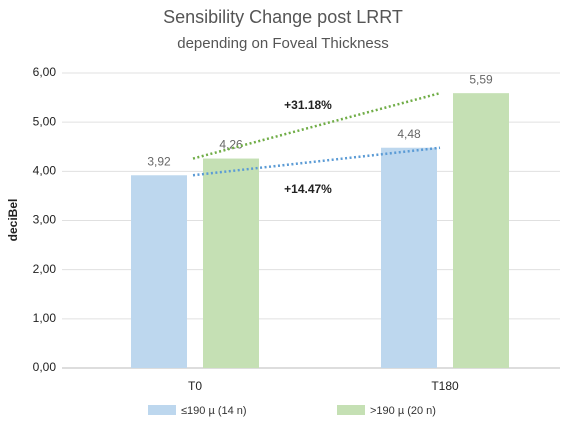  Describe the element at coordinates (195, 386) in the screenshot. I see `x-tick-label: T0` at that location.